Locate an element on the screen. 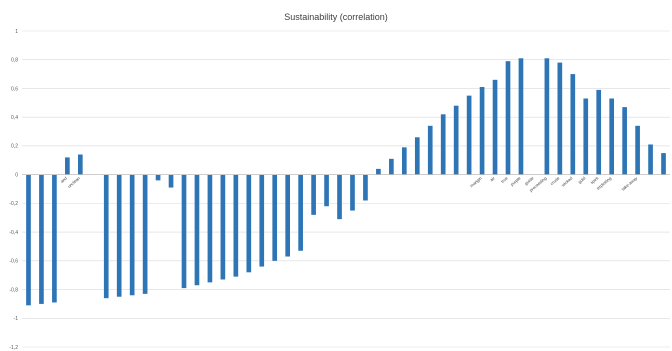 The width and height of the screenshot is (672, 351). y-tick-label: -0,6 is located at coordinates (13, 262).